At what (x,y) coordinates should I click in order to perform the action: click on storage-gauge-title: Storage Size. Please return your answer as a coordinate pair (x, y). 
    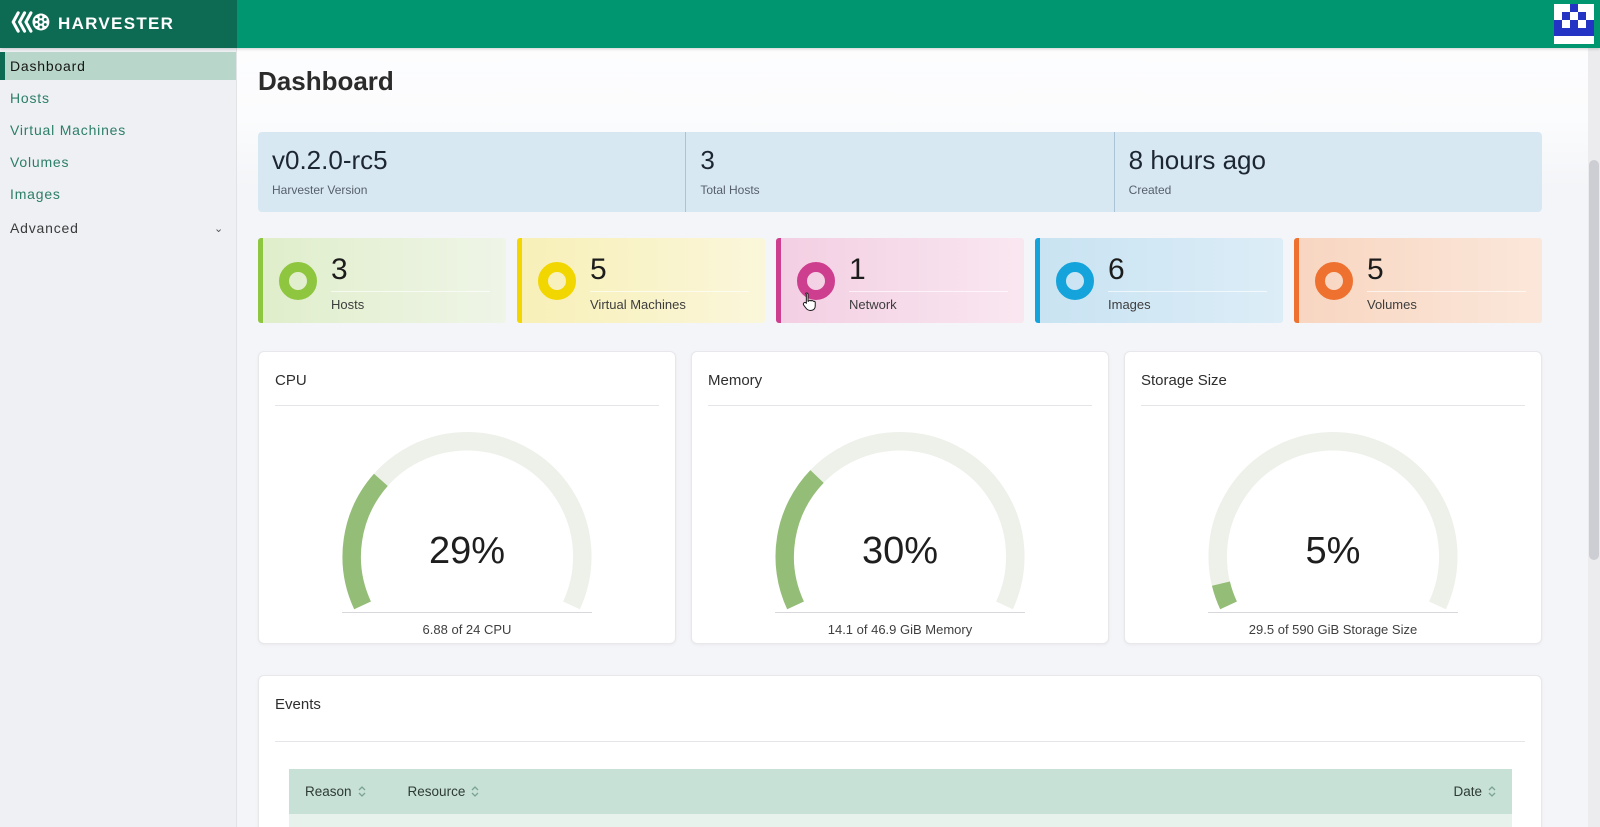
    Looking at the image, I should click on (1184, 380).